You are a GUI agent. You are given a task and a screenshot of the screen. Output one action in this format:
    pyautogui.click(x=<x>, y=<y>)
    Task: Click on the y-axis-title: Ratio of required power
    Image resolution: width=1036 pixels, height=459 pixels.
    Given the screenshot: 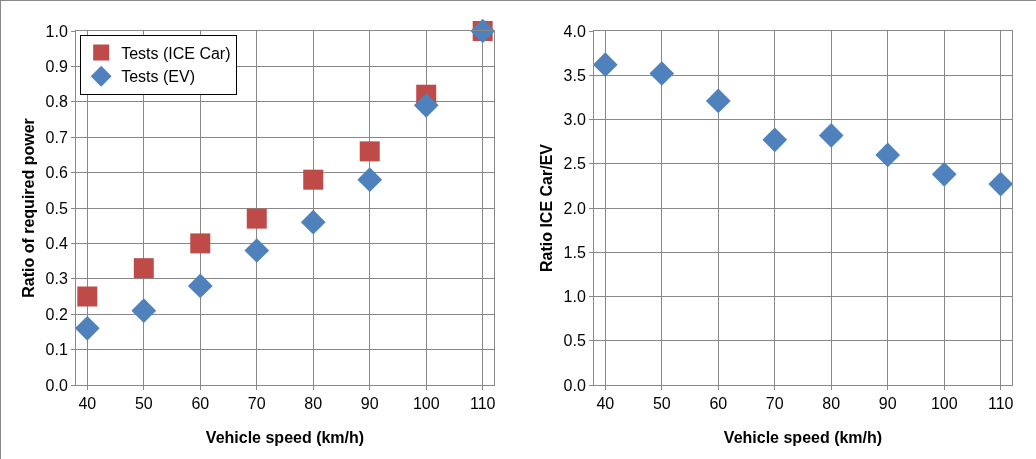 What is the action you would take?
    pyautogui.click(x=28, y=208)
    